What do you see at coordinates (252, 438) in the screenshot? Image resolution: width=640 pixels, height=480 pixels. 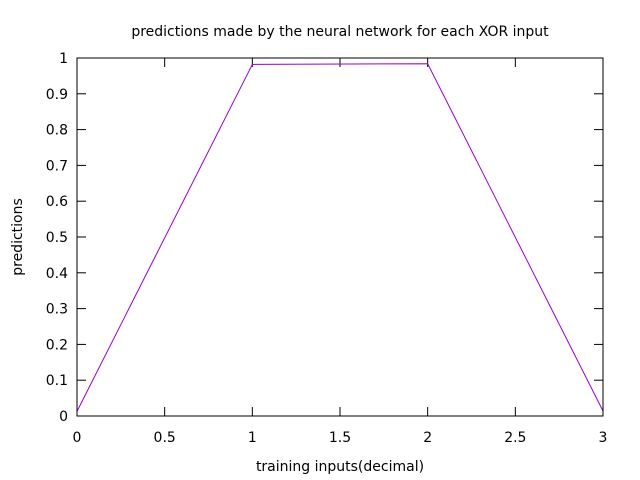 I see `x-tick-label: 1` at bounding box center [252, 438].